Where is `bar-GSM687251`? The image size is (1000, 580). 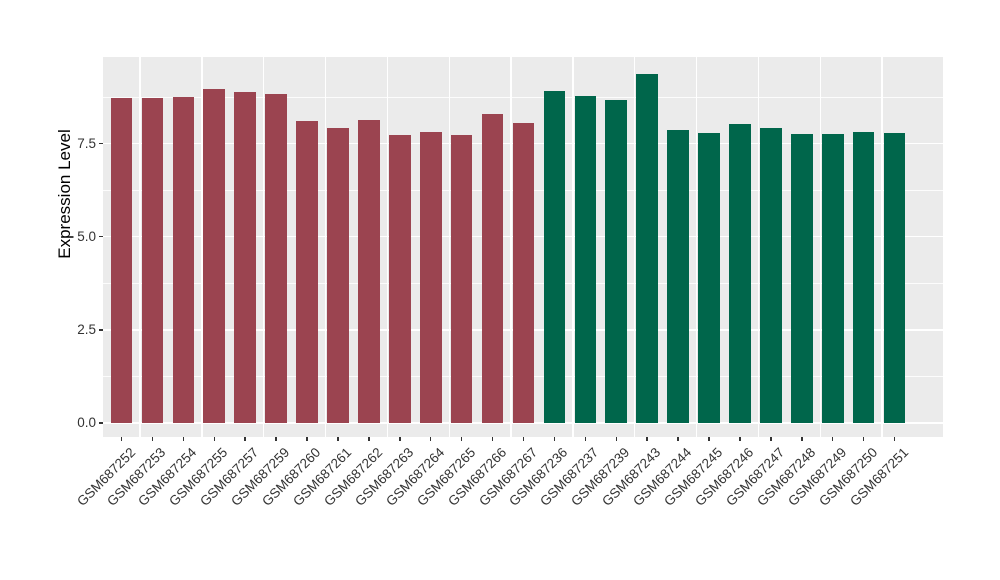
bar-GSM687251 is located at coordinates (894, 278).